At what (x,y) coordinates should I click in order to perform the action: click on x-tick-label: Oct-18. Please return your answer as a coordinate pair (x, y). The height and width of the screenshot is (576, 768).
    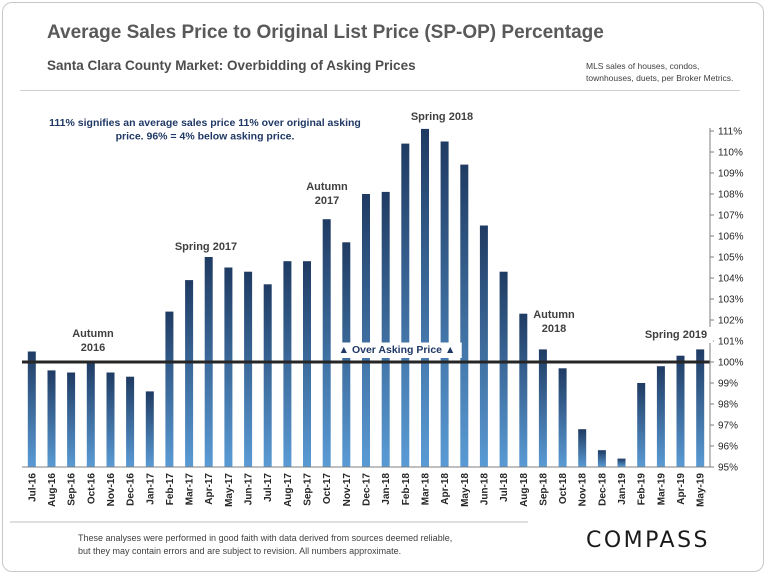
    Looking at the image, I should click on (563, 489).